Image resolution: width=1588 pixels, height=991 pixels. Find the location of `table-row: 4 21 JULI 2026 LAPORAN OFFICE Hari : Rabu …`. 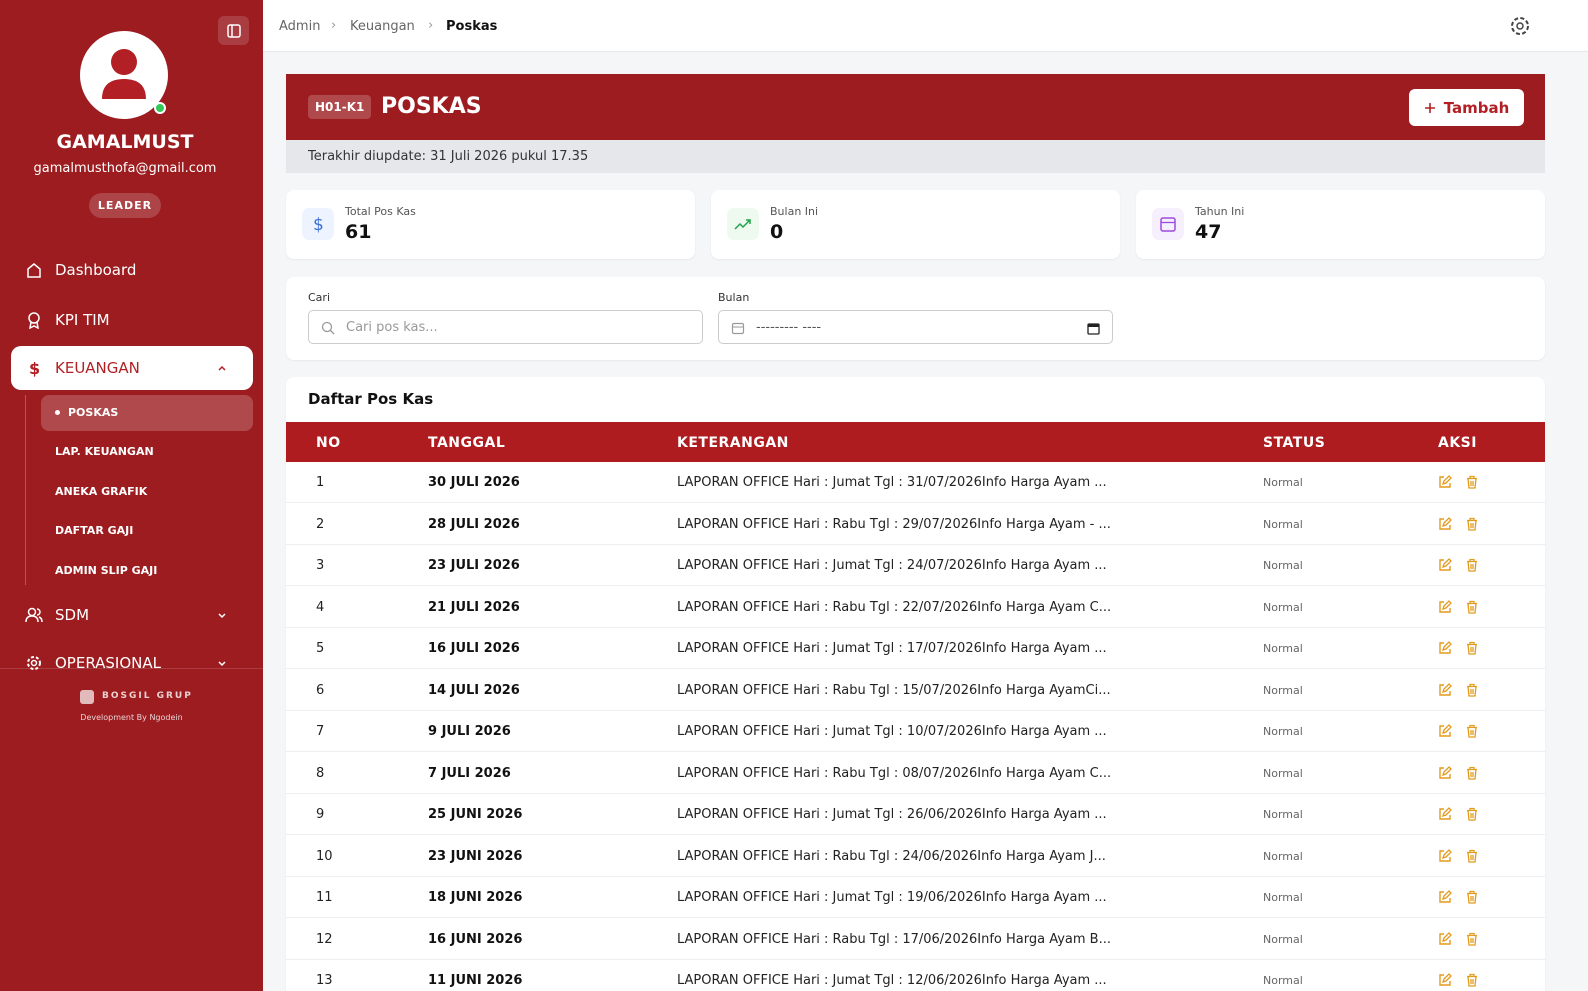

table-row: 4 21 JULI 2026 LAPORAN OFFICE Hari : Rabu … is located at coordinates (915, 607).